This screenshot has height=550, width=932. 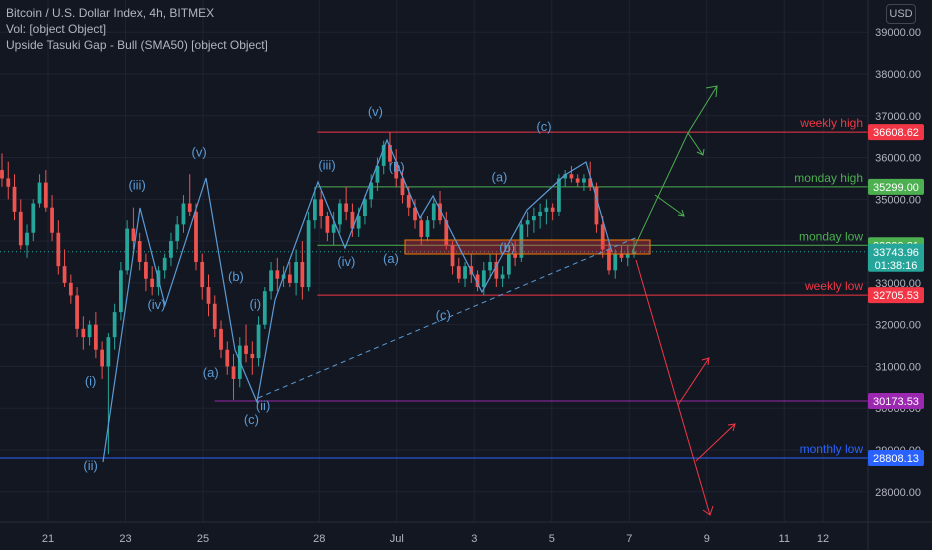 What do you see at coordinates (449, 317) in the screenshot?
I see `trendline-dashed` at bounding box center [449, 317].